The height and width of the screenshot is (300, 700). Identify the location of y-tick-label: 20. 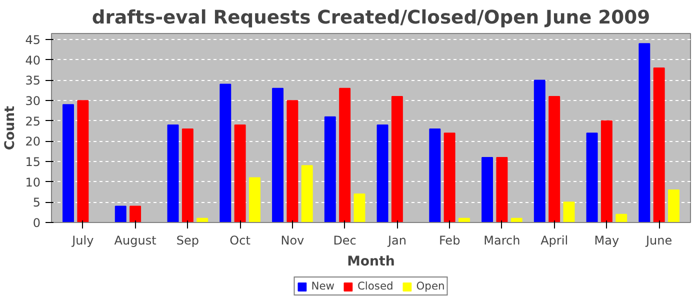
(33, 141).